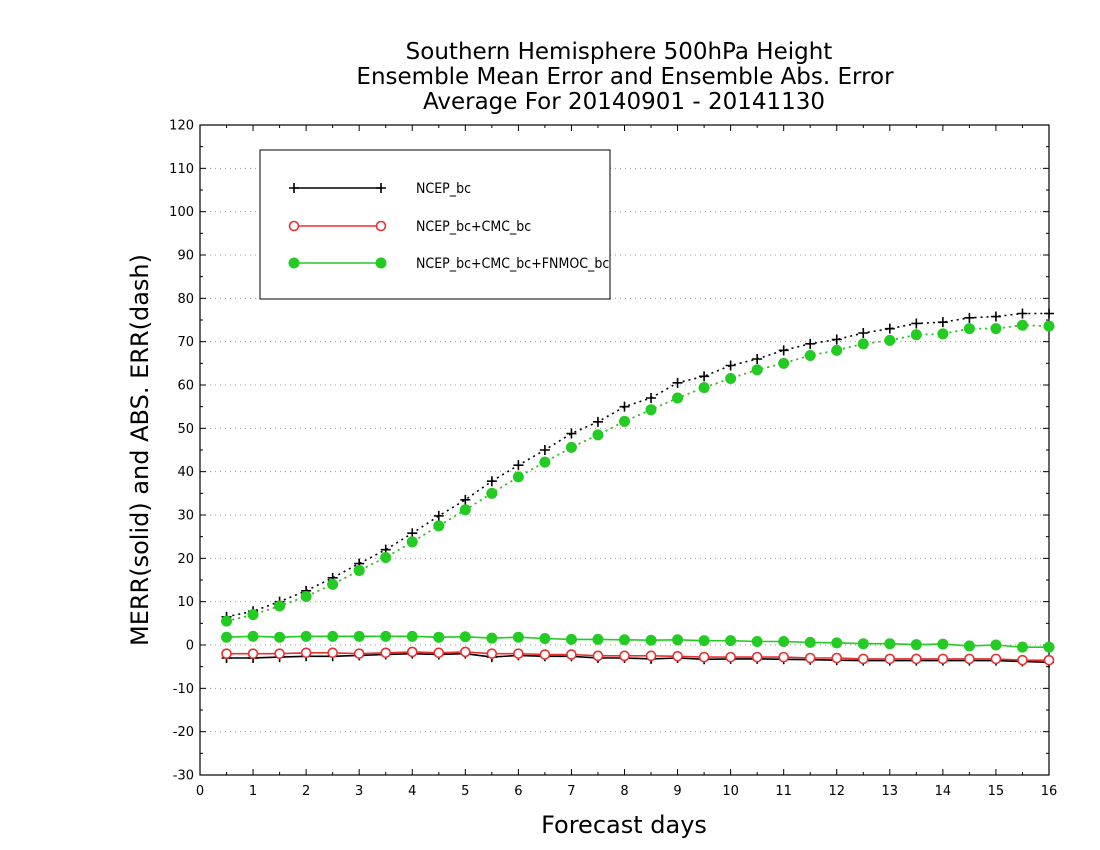  Describe the element at coordinates (181, 212) in the screenshot. I see `y-tick-label: 100` at that location.